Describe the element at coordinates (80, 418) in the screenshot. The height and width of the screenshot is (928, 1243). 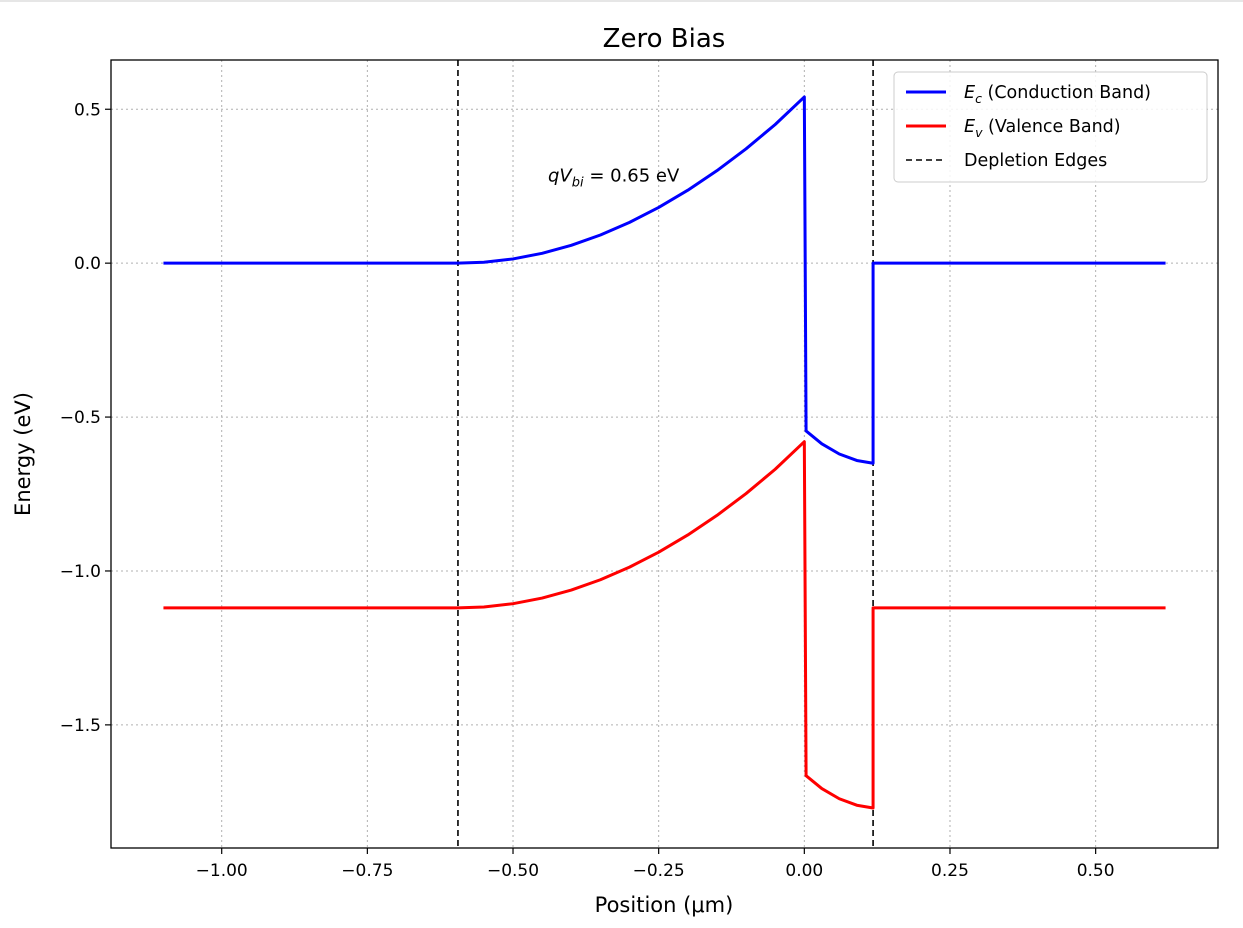
I see `y-tick-label: −0.5` at that location.